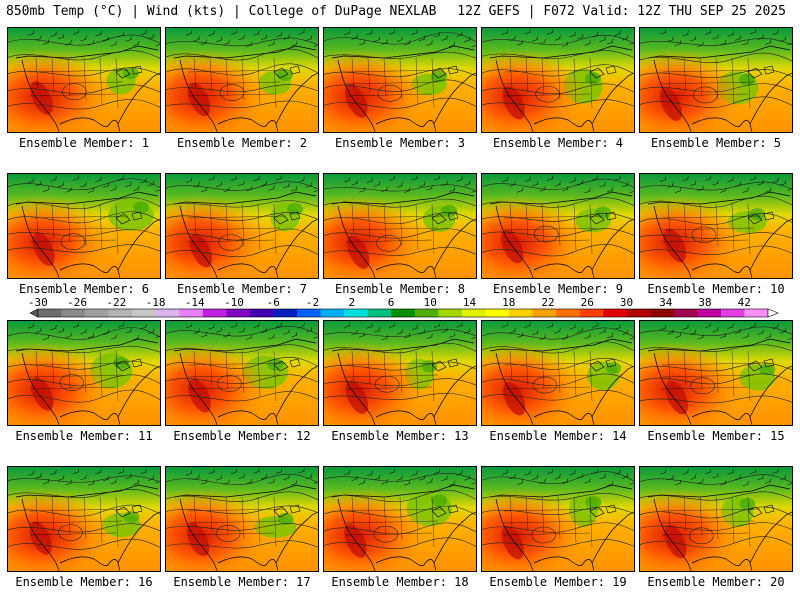 The width and height of the screenshot is (800, 600). Describe the element at coordinates (234, 302) in the screenshot. I see `colorbar-tick-label: -10` at that location.